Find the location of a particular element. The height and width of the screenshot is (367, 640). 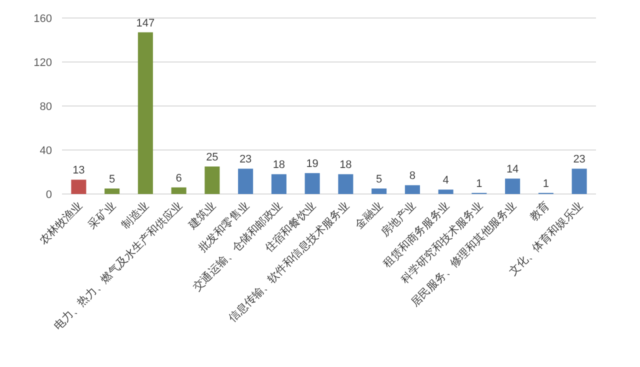

data-label: 4 is located at coordinates (445, 180).